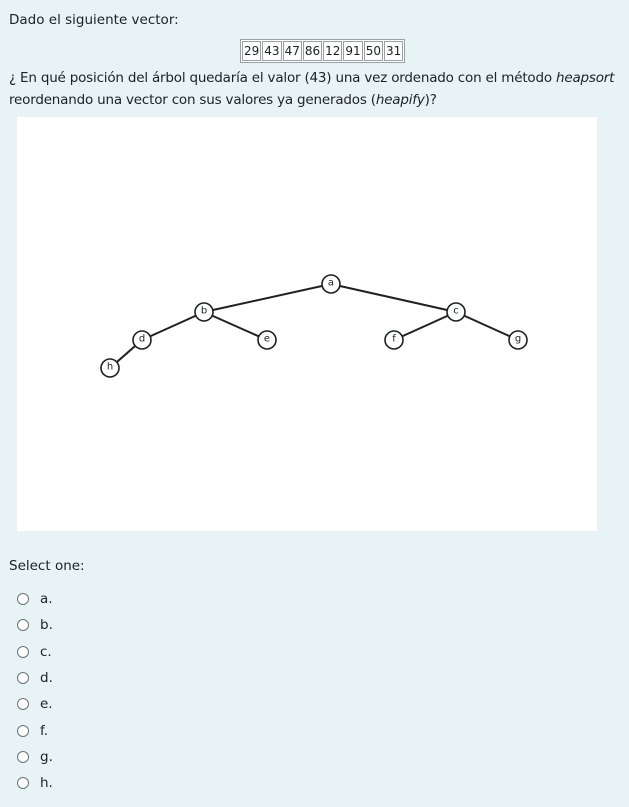  I want to click on edge-a-c, so click(393, 298).